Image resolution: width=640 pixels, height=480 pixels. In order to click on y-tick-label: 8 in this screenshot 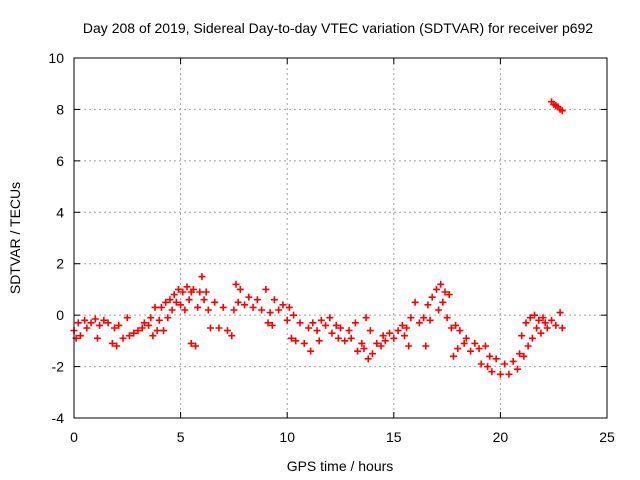, I will do `click(60, 109)`.